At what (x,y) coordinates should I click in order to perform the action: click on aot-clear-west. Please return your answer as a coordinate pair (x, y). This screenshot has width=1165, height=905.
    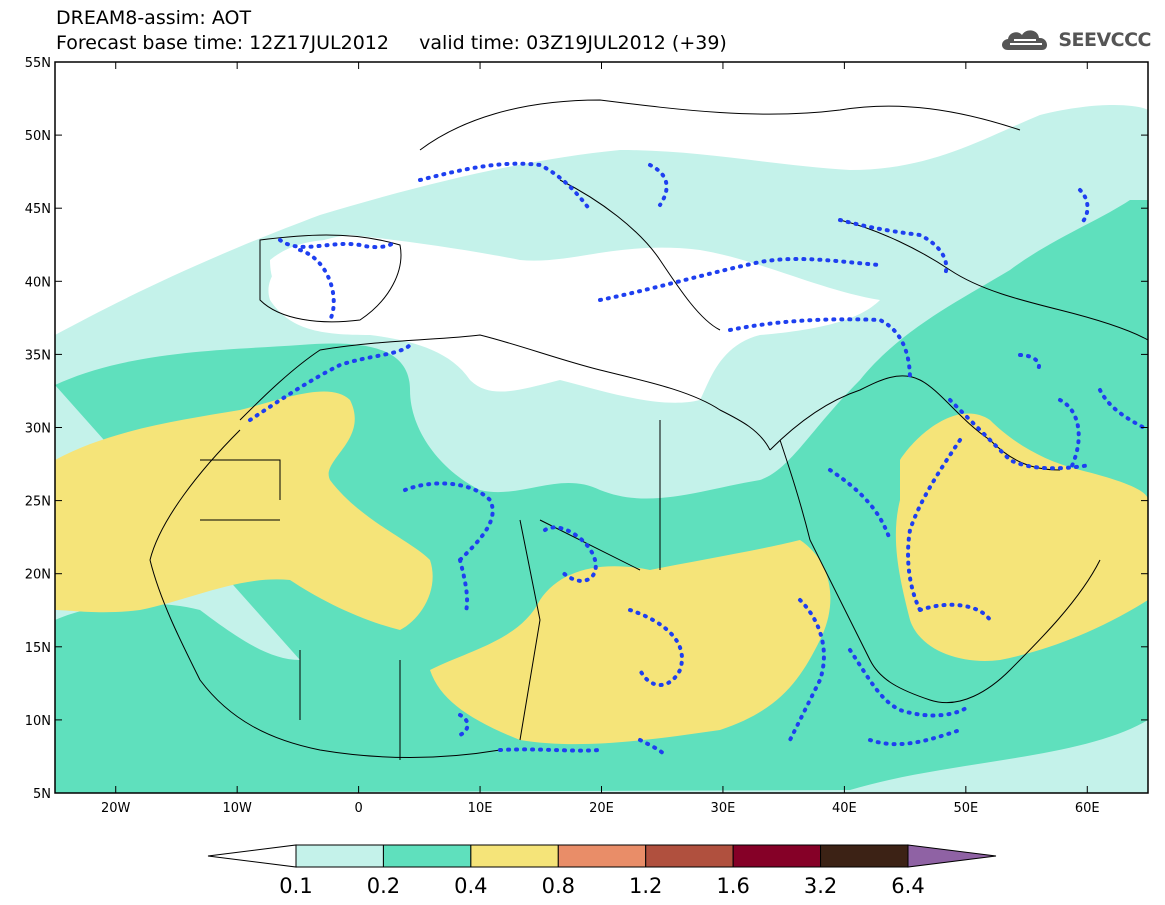
    Looking at the image, I should click on (331, 280).